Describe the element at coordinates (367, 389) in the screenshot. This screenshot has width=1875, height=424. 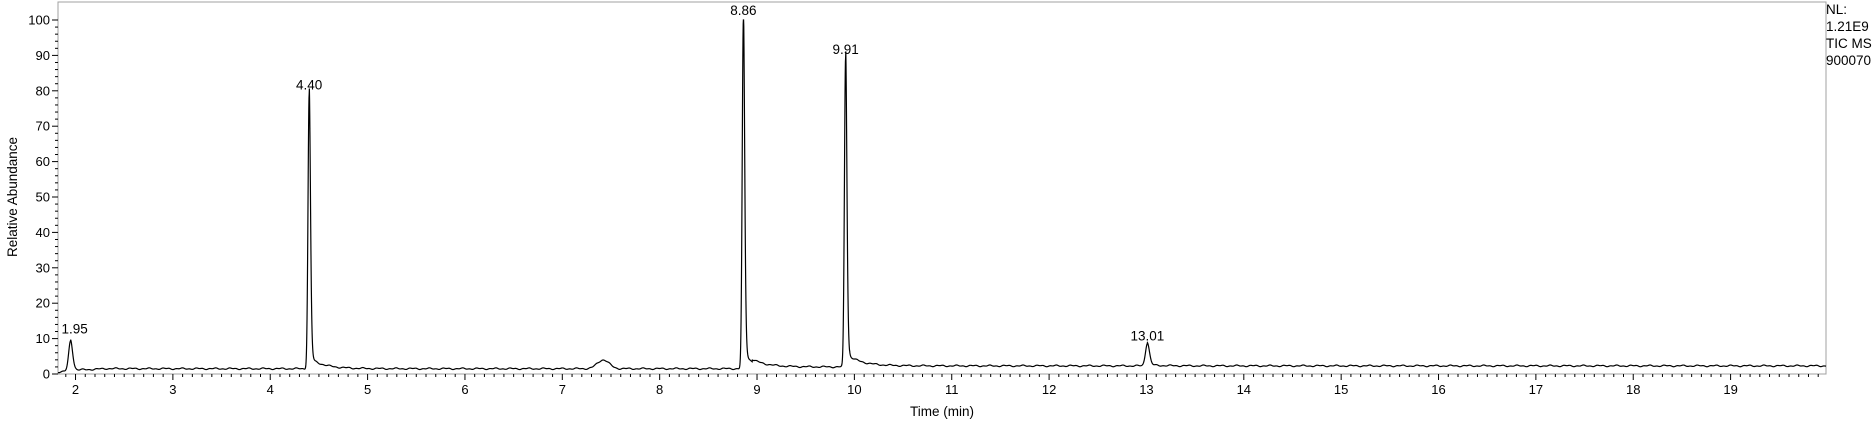
I see `x-tick-label: 5` at that location.